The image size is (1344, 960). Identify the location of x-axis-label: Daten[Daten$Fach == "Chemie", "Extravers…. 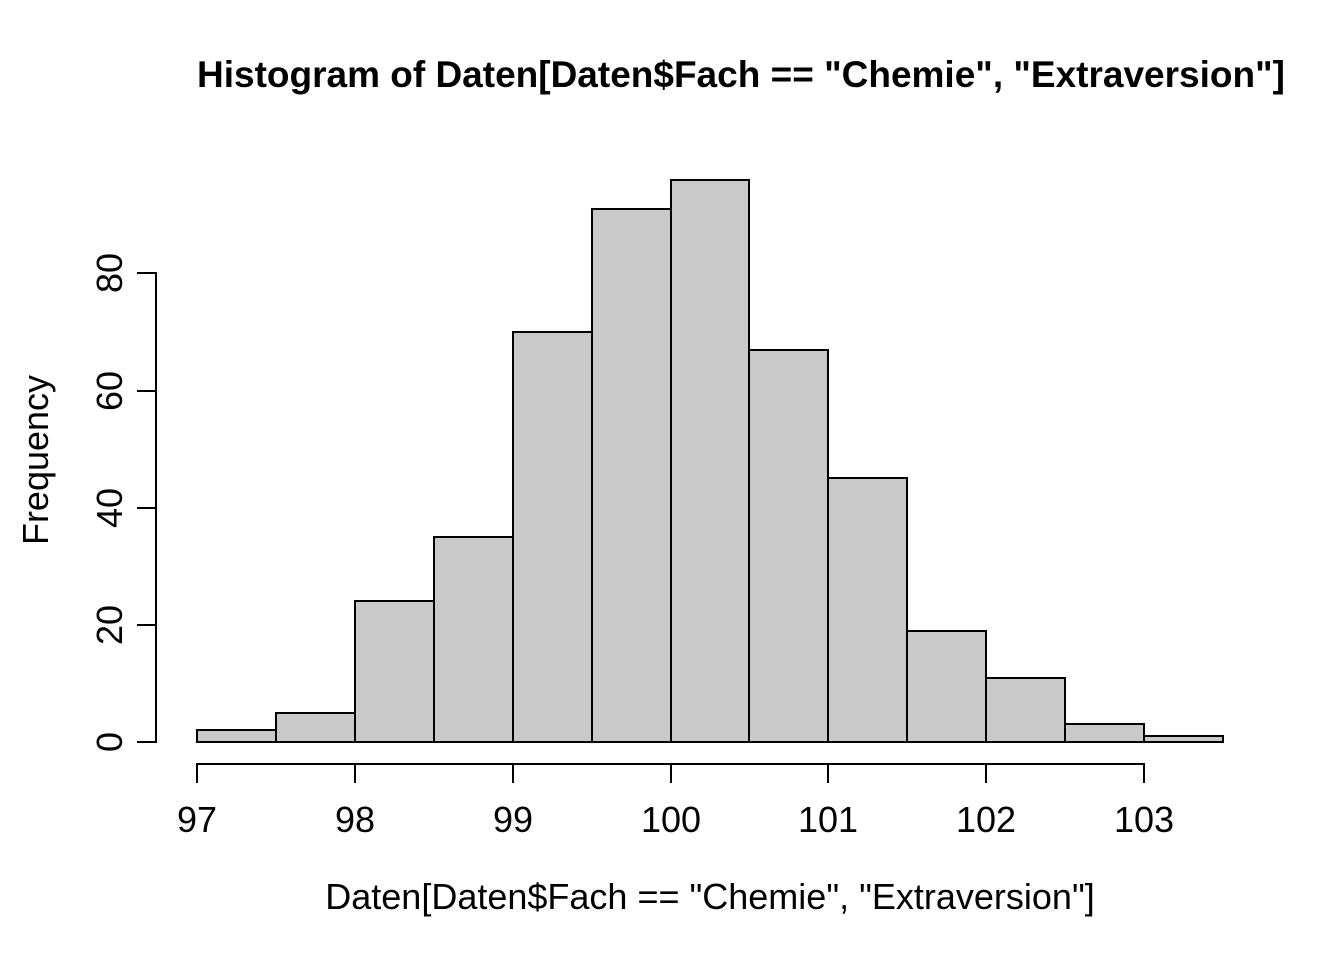
(710, 896).